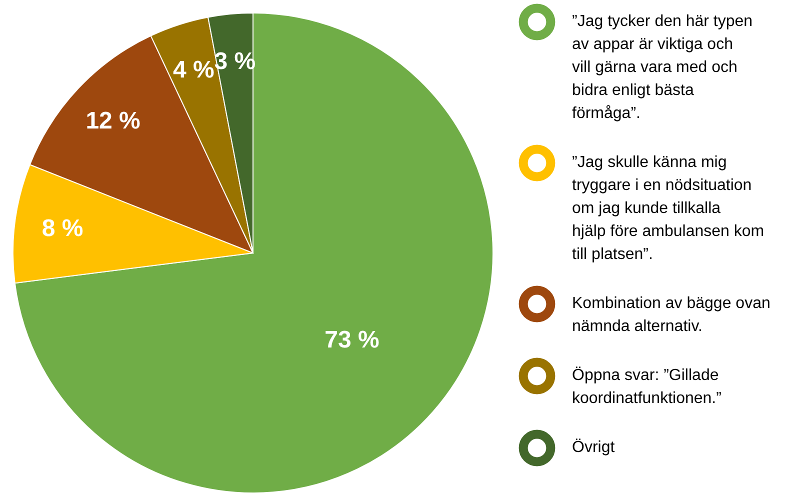  I want to click on data-label: 4 %, so click(193, 70).